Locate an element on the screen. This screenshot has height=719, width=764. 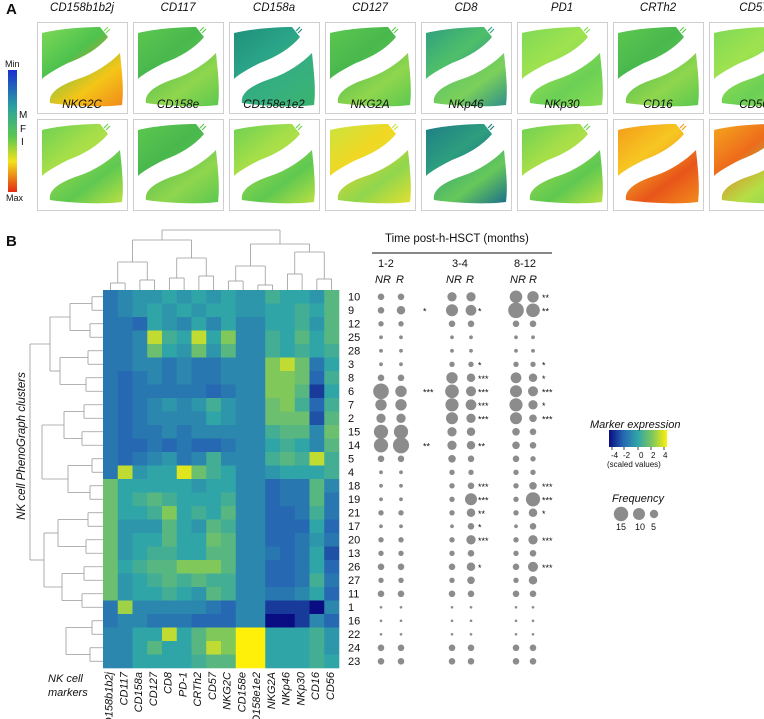
heatmap-cell-21-nkg2c is located at coordinates (229, 513).